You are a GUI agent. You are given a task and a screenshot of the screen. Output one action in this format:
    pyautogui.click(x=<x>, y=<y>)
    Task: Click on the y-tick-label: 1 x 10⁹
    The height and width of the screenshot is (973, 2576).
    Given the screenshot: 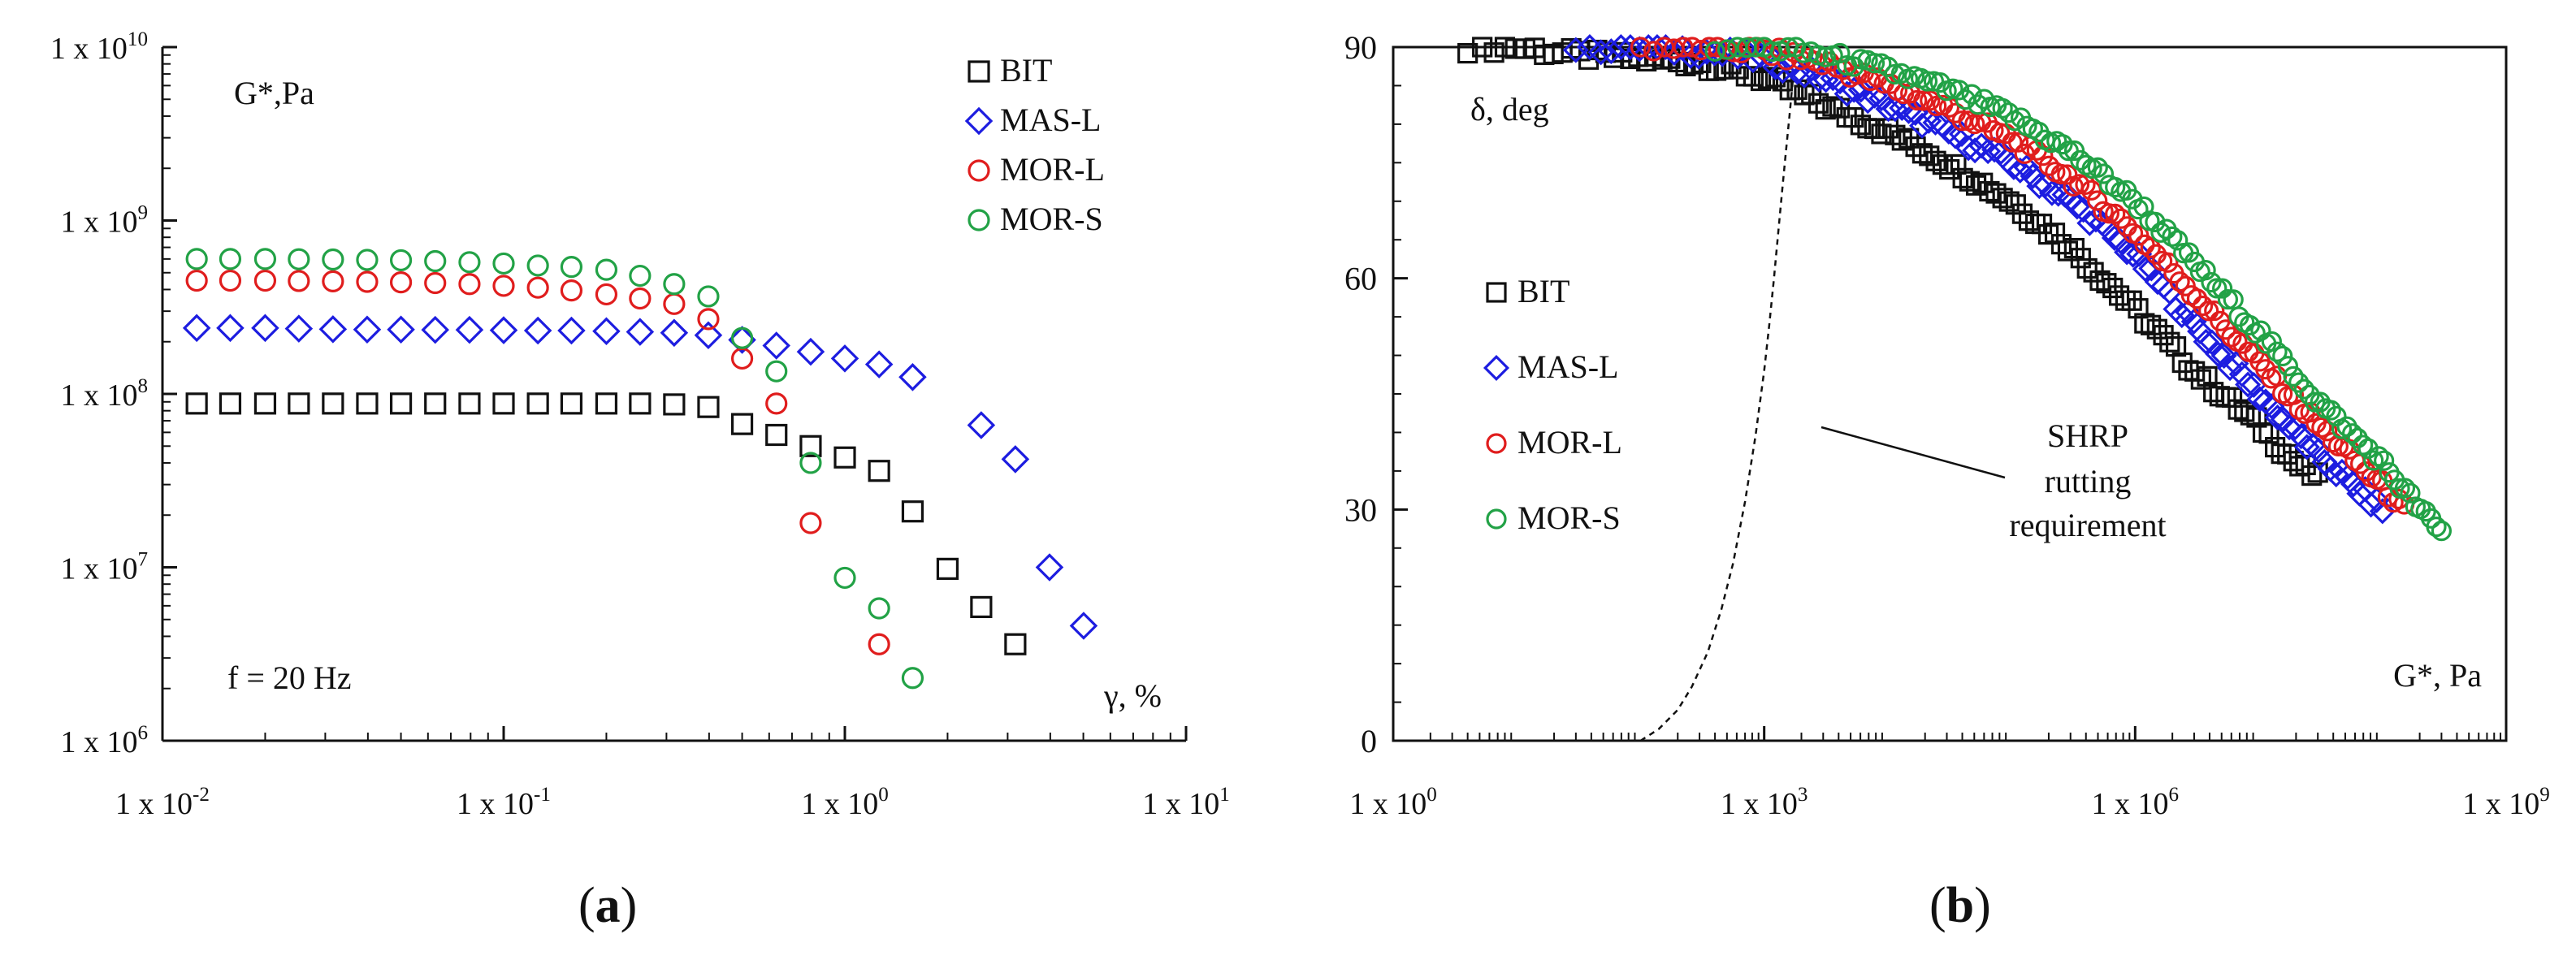 What is the action you would take?
    pyautogui.click(x=104, y=221)
    